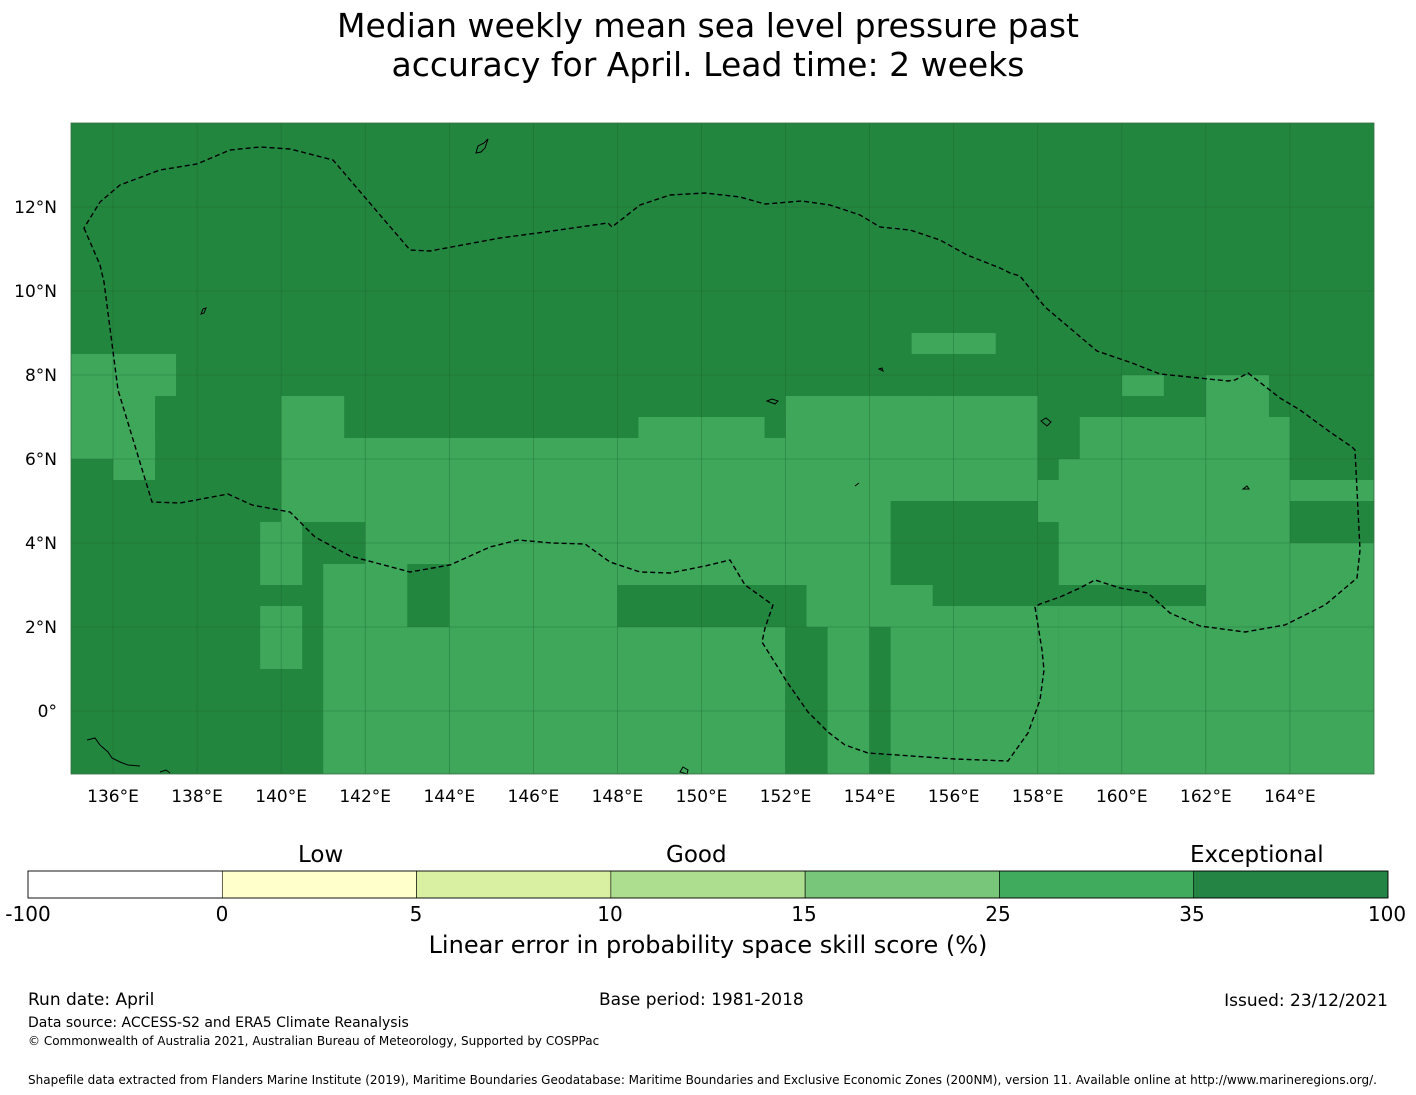 Image resolution: width=1416 pixels, height=1095 pixels. What do you see at coordinates (1122, 797) in the screenshot?
I see `longitude-label: 160°E` at bounding box center [1122, 797].